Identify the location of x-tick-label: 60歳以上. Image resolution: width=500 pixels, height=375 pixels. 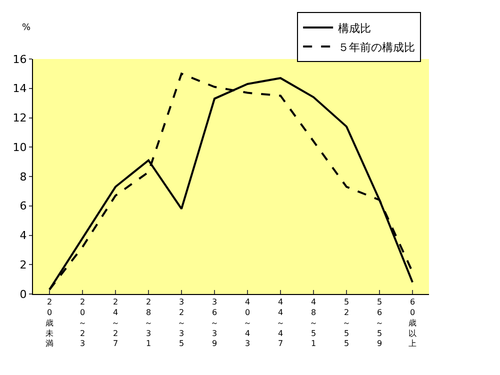
(412, 323).